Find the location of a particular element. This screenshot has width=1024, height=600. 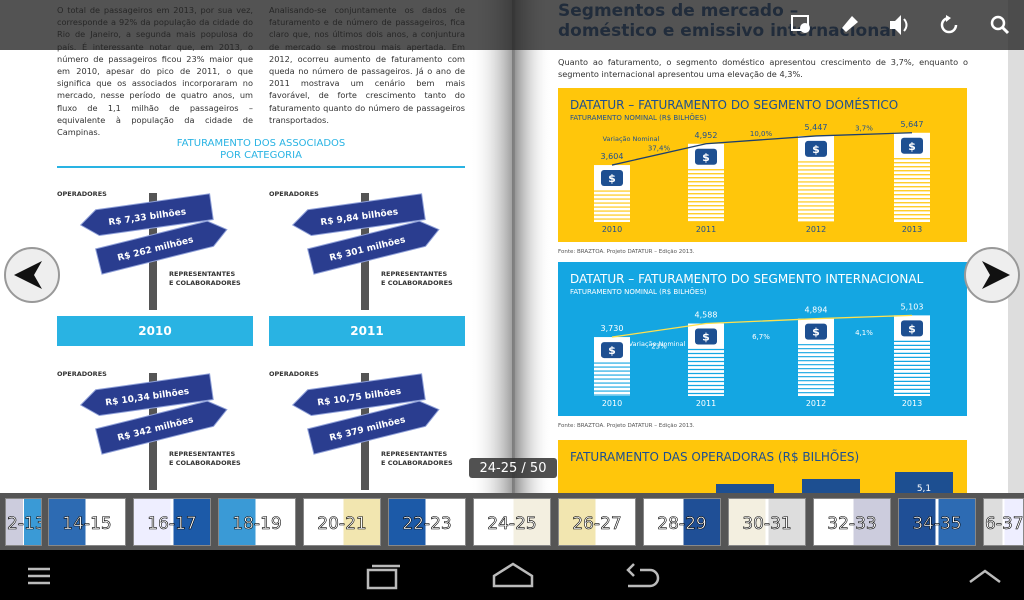

variation-label: Variação Nominal is located at coordinates (657, 344).